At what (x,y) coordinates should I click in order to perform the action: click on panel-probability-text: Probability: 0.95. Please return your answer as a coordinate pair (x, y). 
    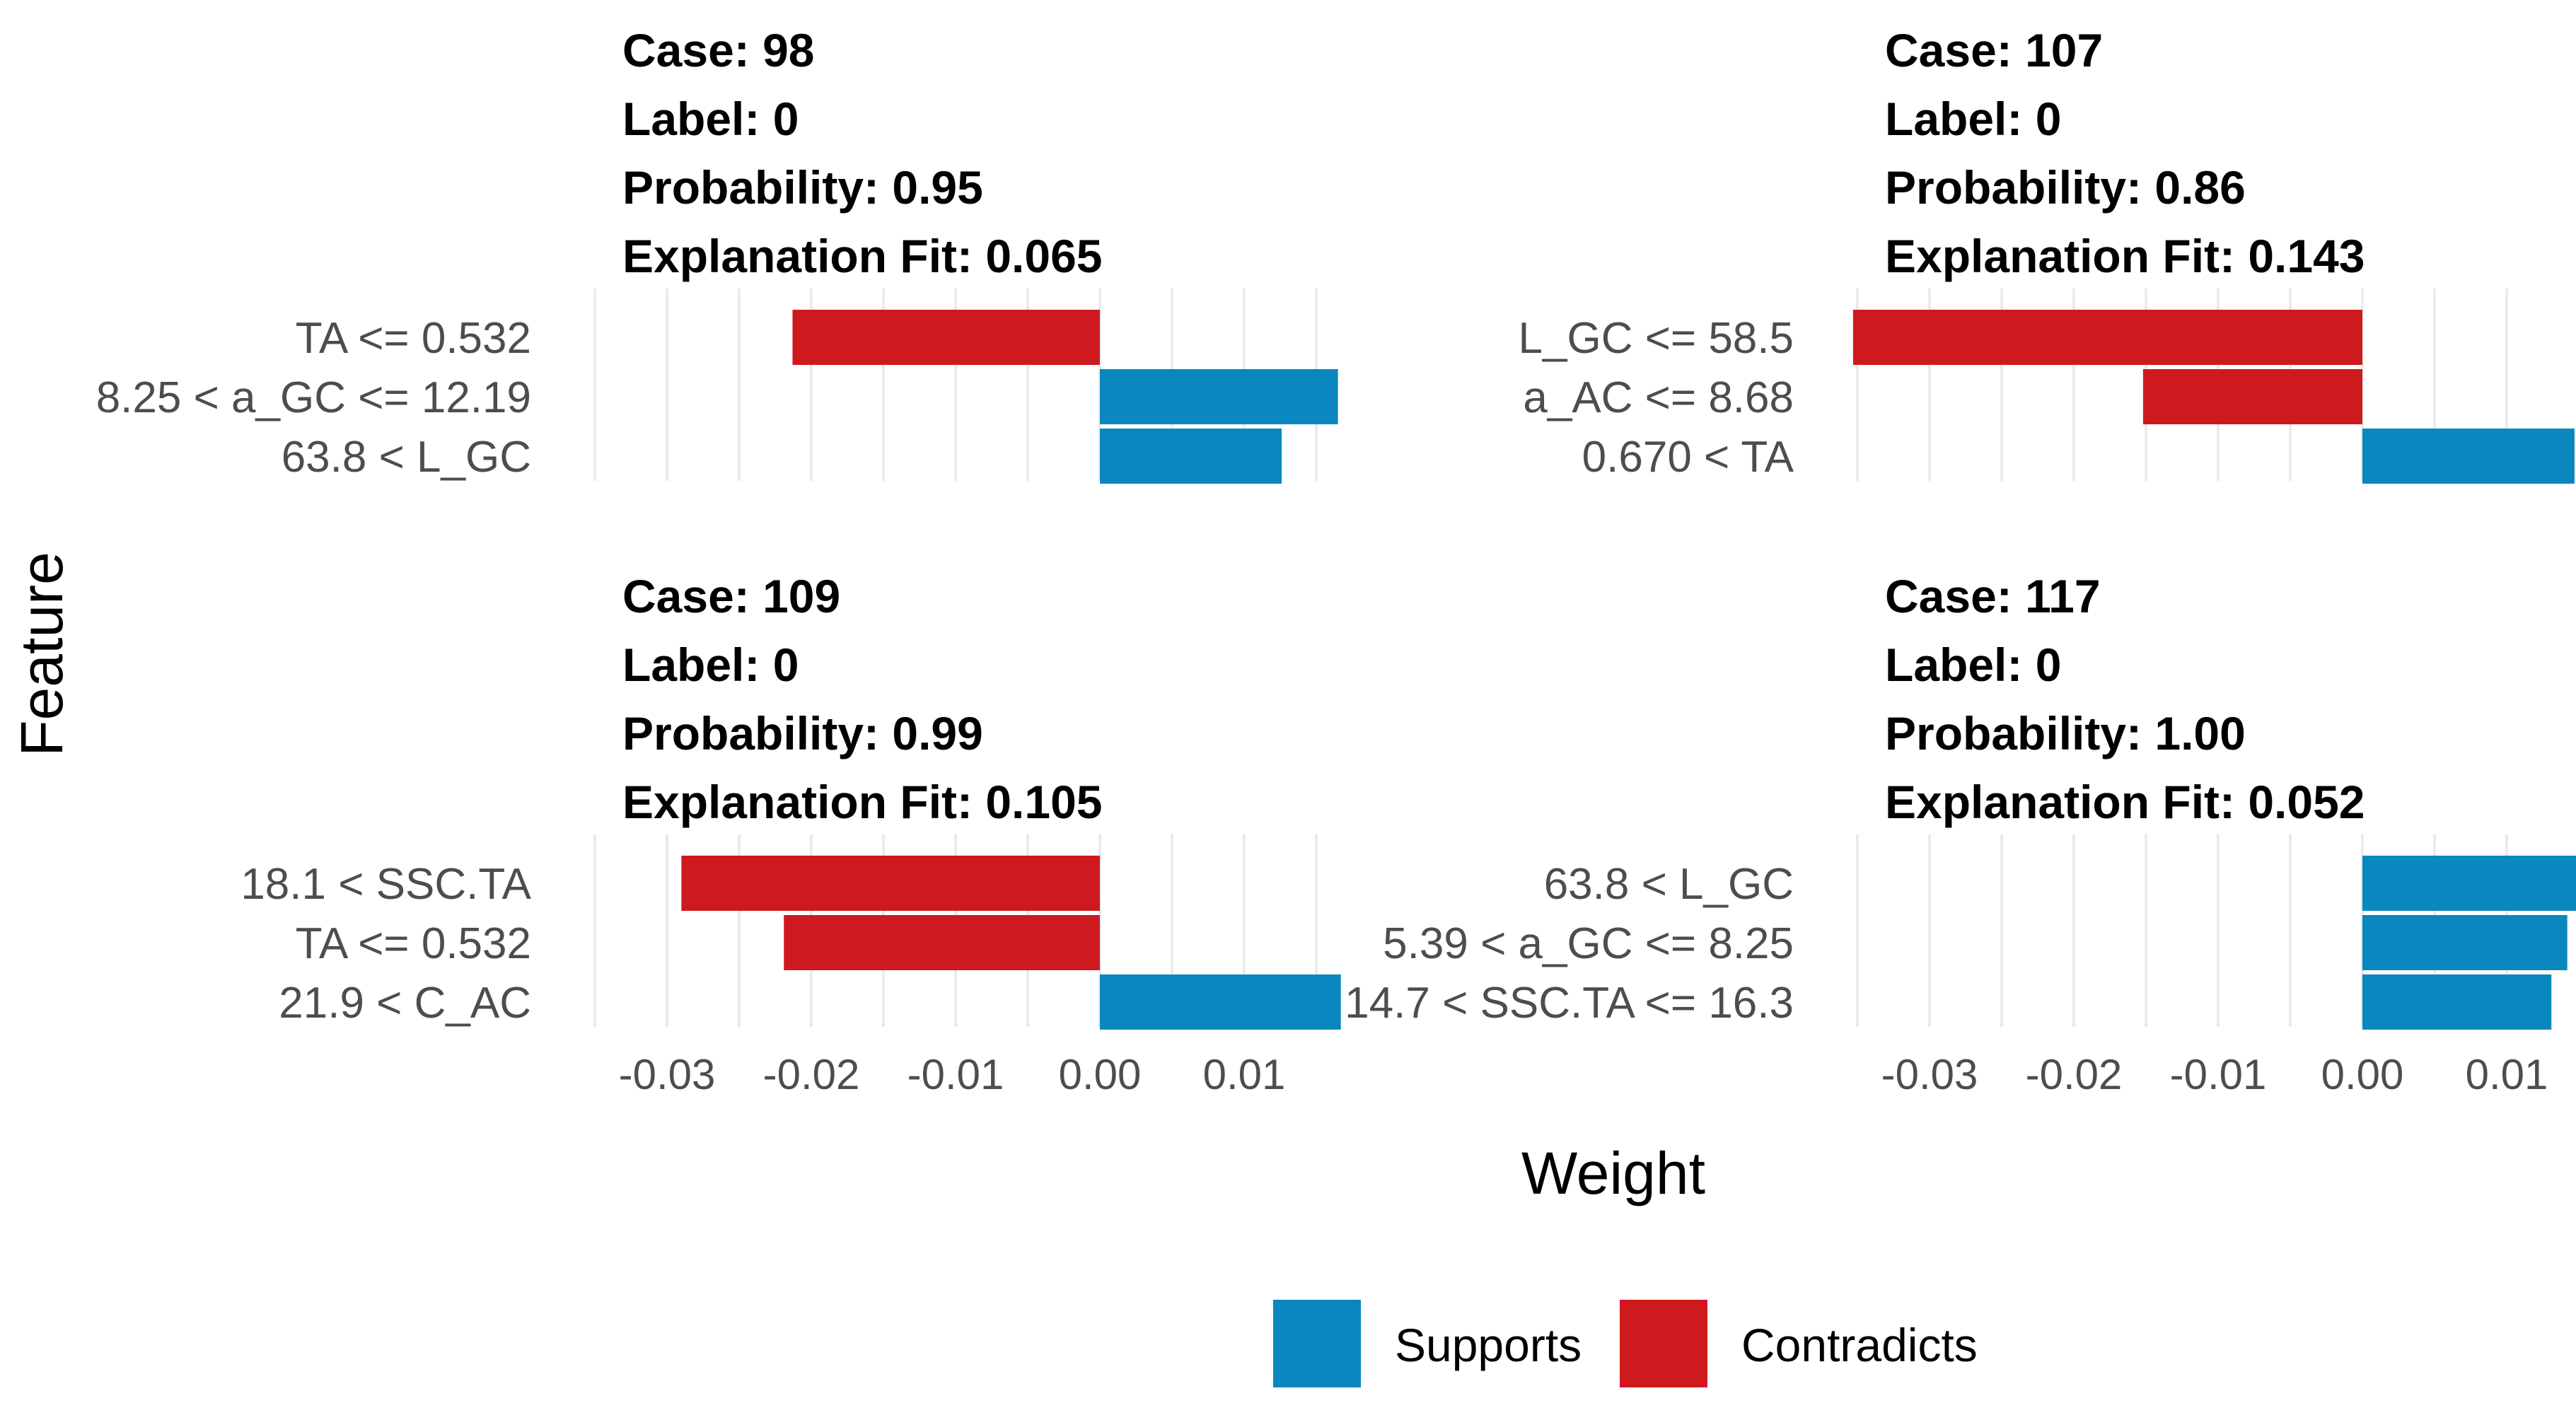
    Looking at the image, I should click on (802, 188).